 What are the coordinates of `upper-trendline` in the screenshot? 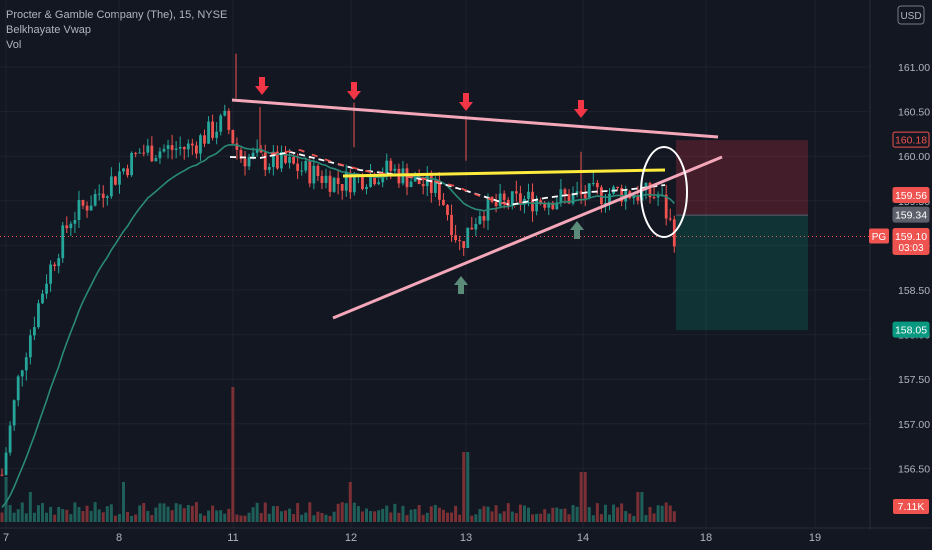 It's located at (475, 118).